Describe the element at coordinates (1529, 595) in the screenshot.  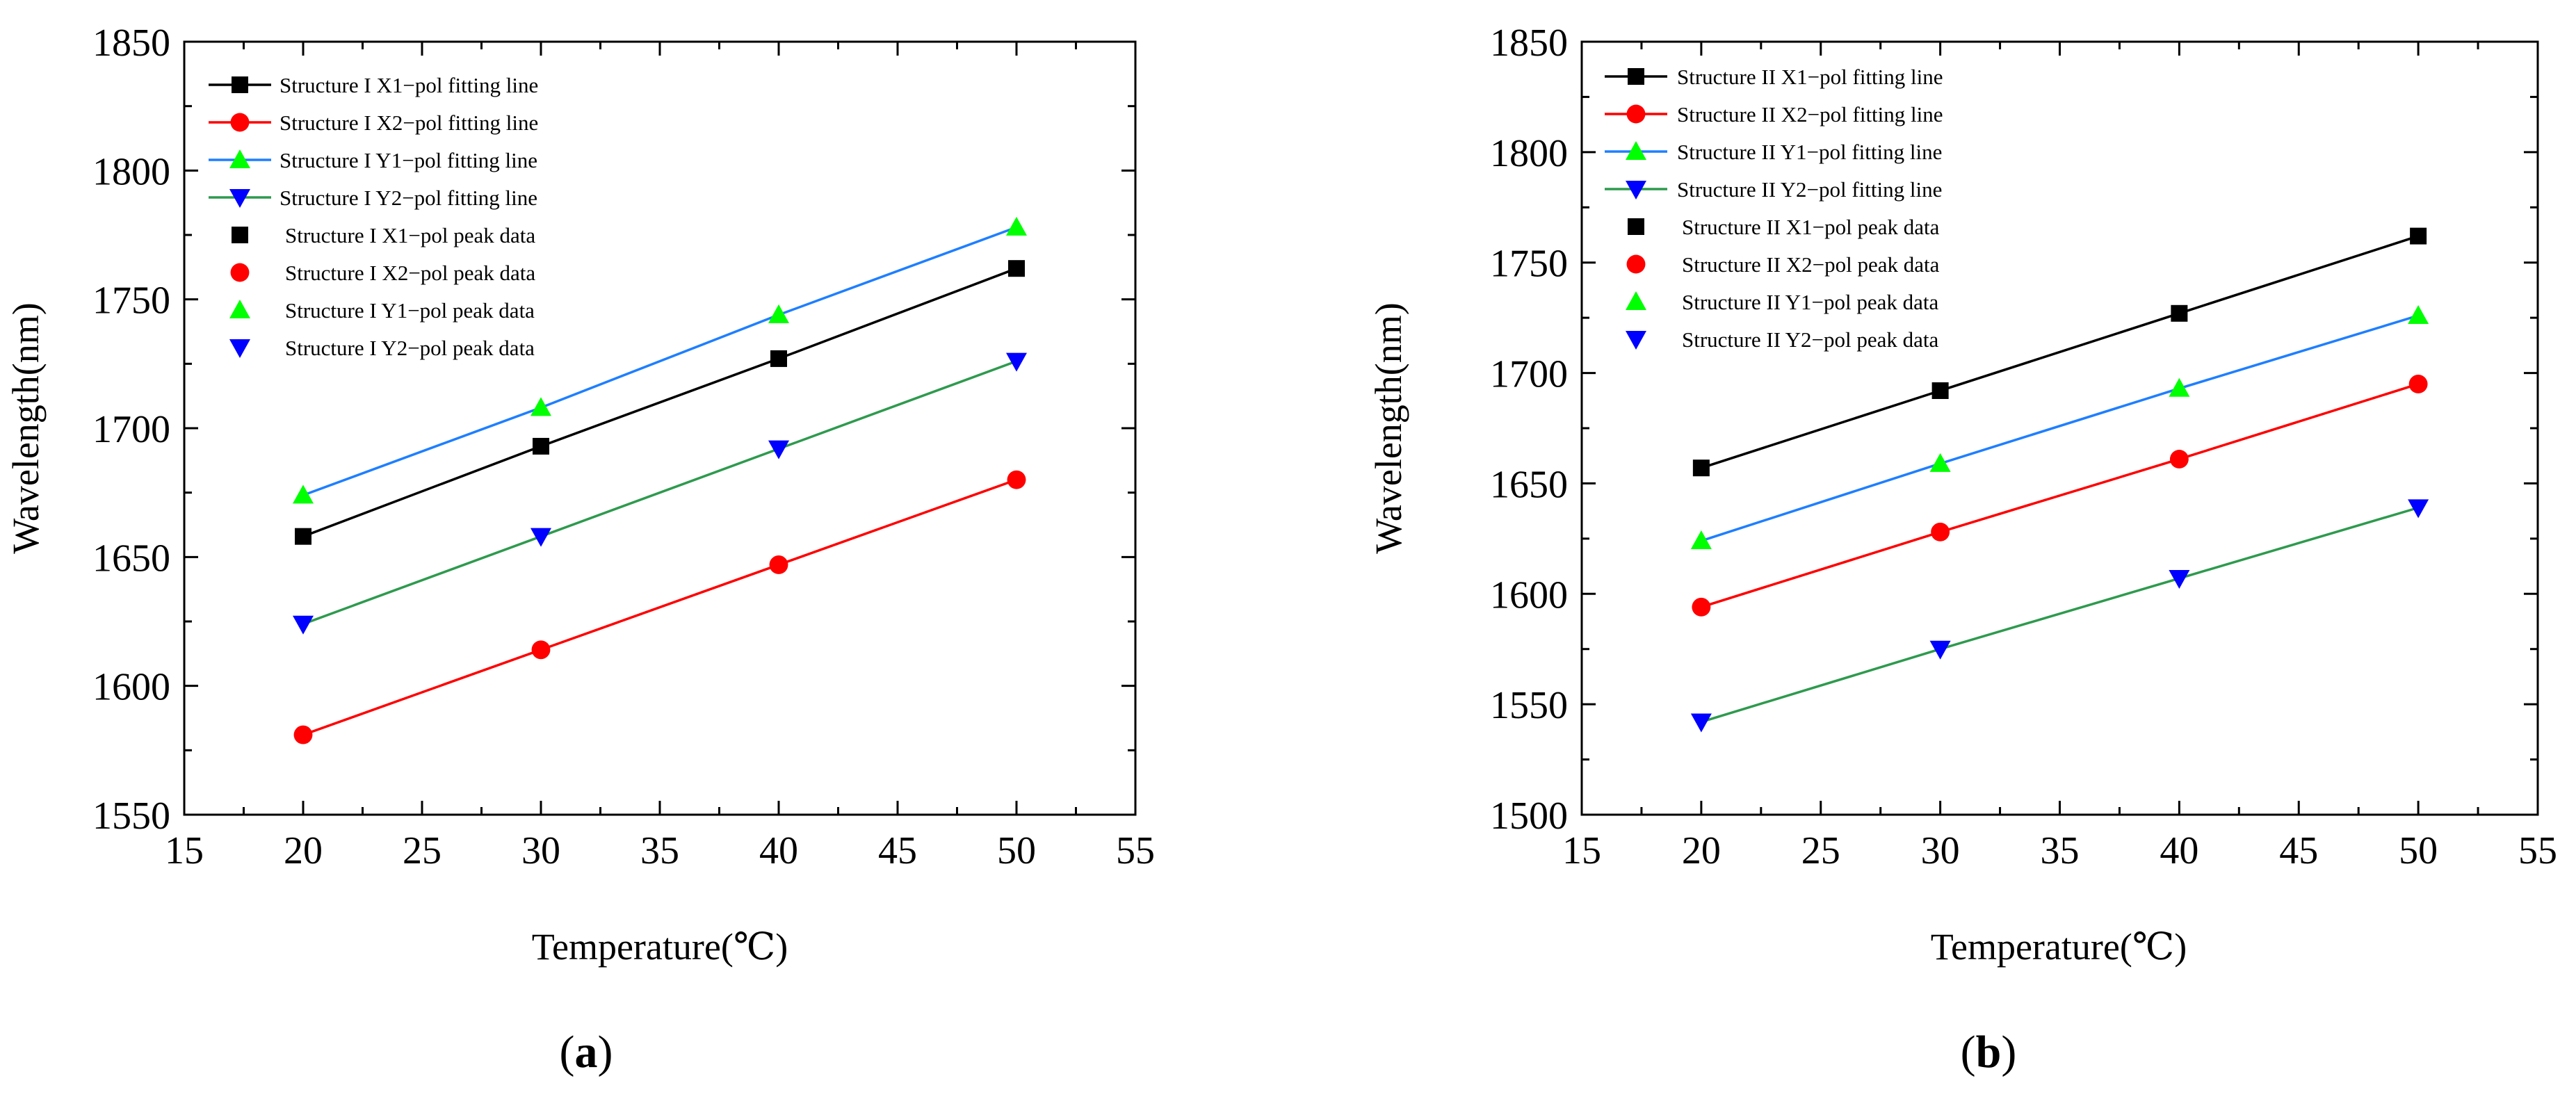
I see `y-tick-label: 1600` at that location.